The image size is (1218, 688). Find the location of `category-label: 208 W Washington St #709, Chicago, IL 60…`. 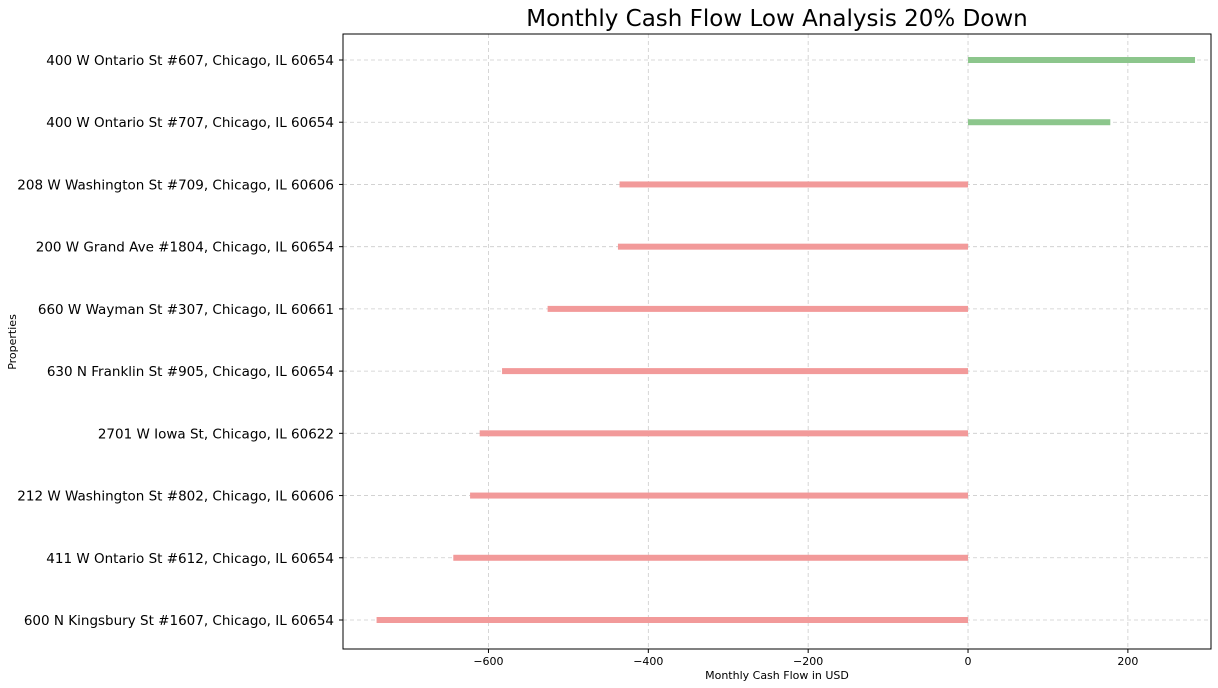

category-label: 208 W Washington St #709, Chicago, IL 60… is located at coordinates (175, 185).